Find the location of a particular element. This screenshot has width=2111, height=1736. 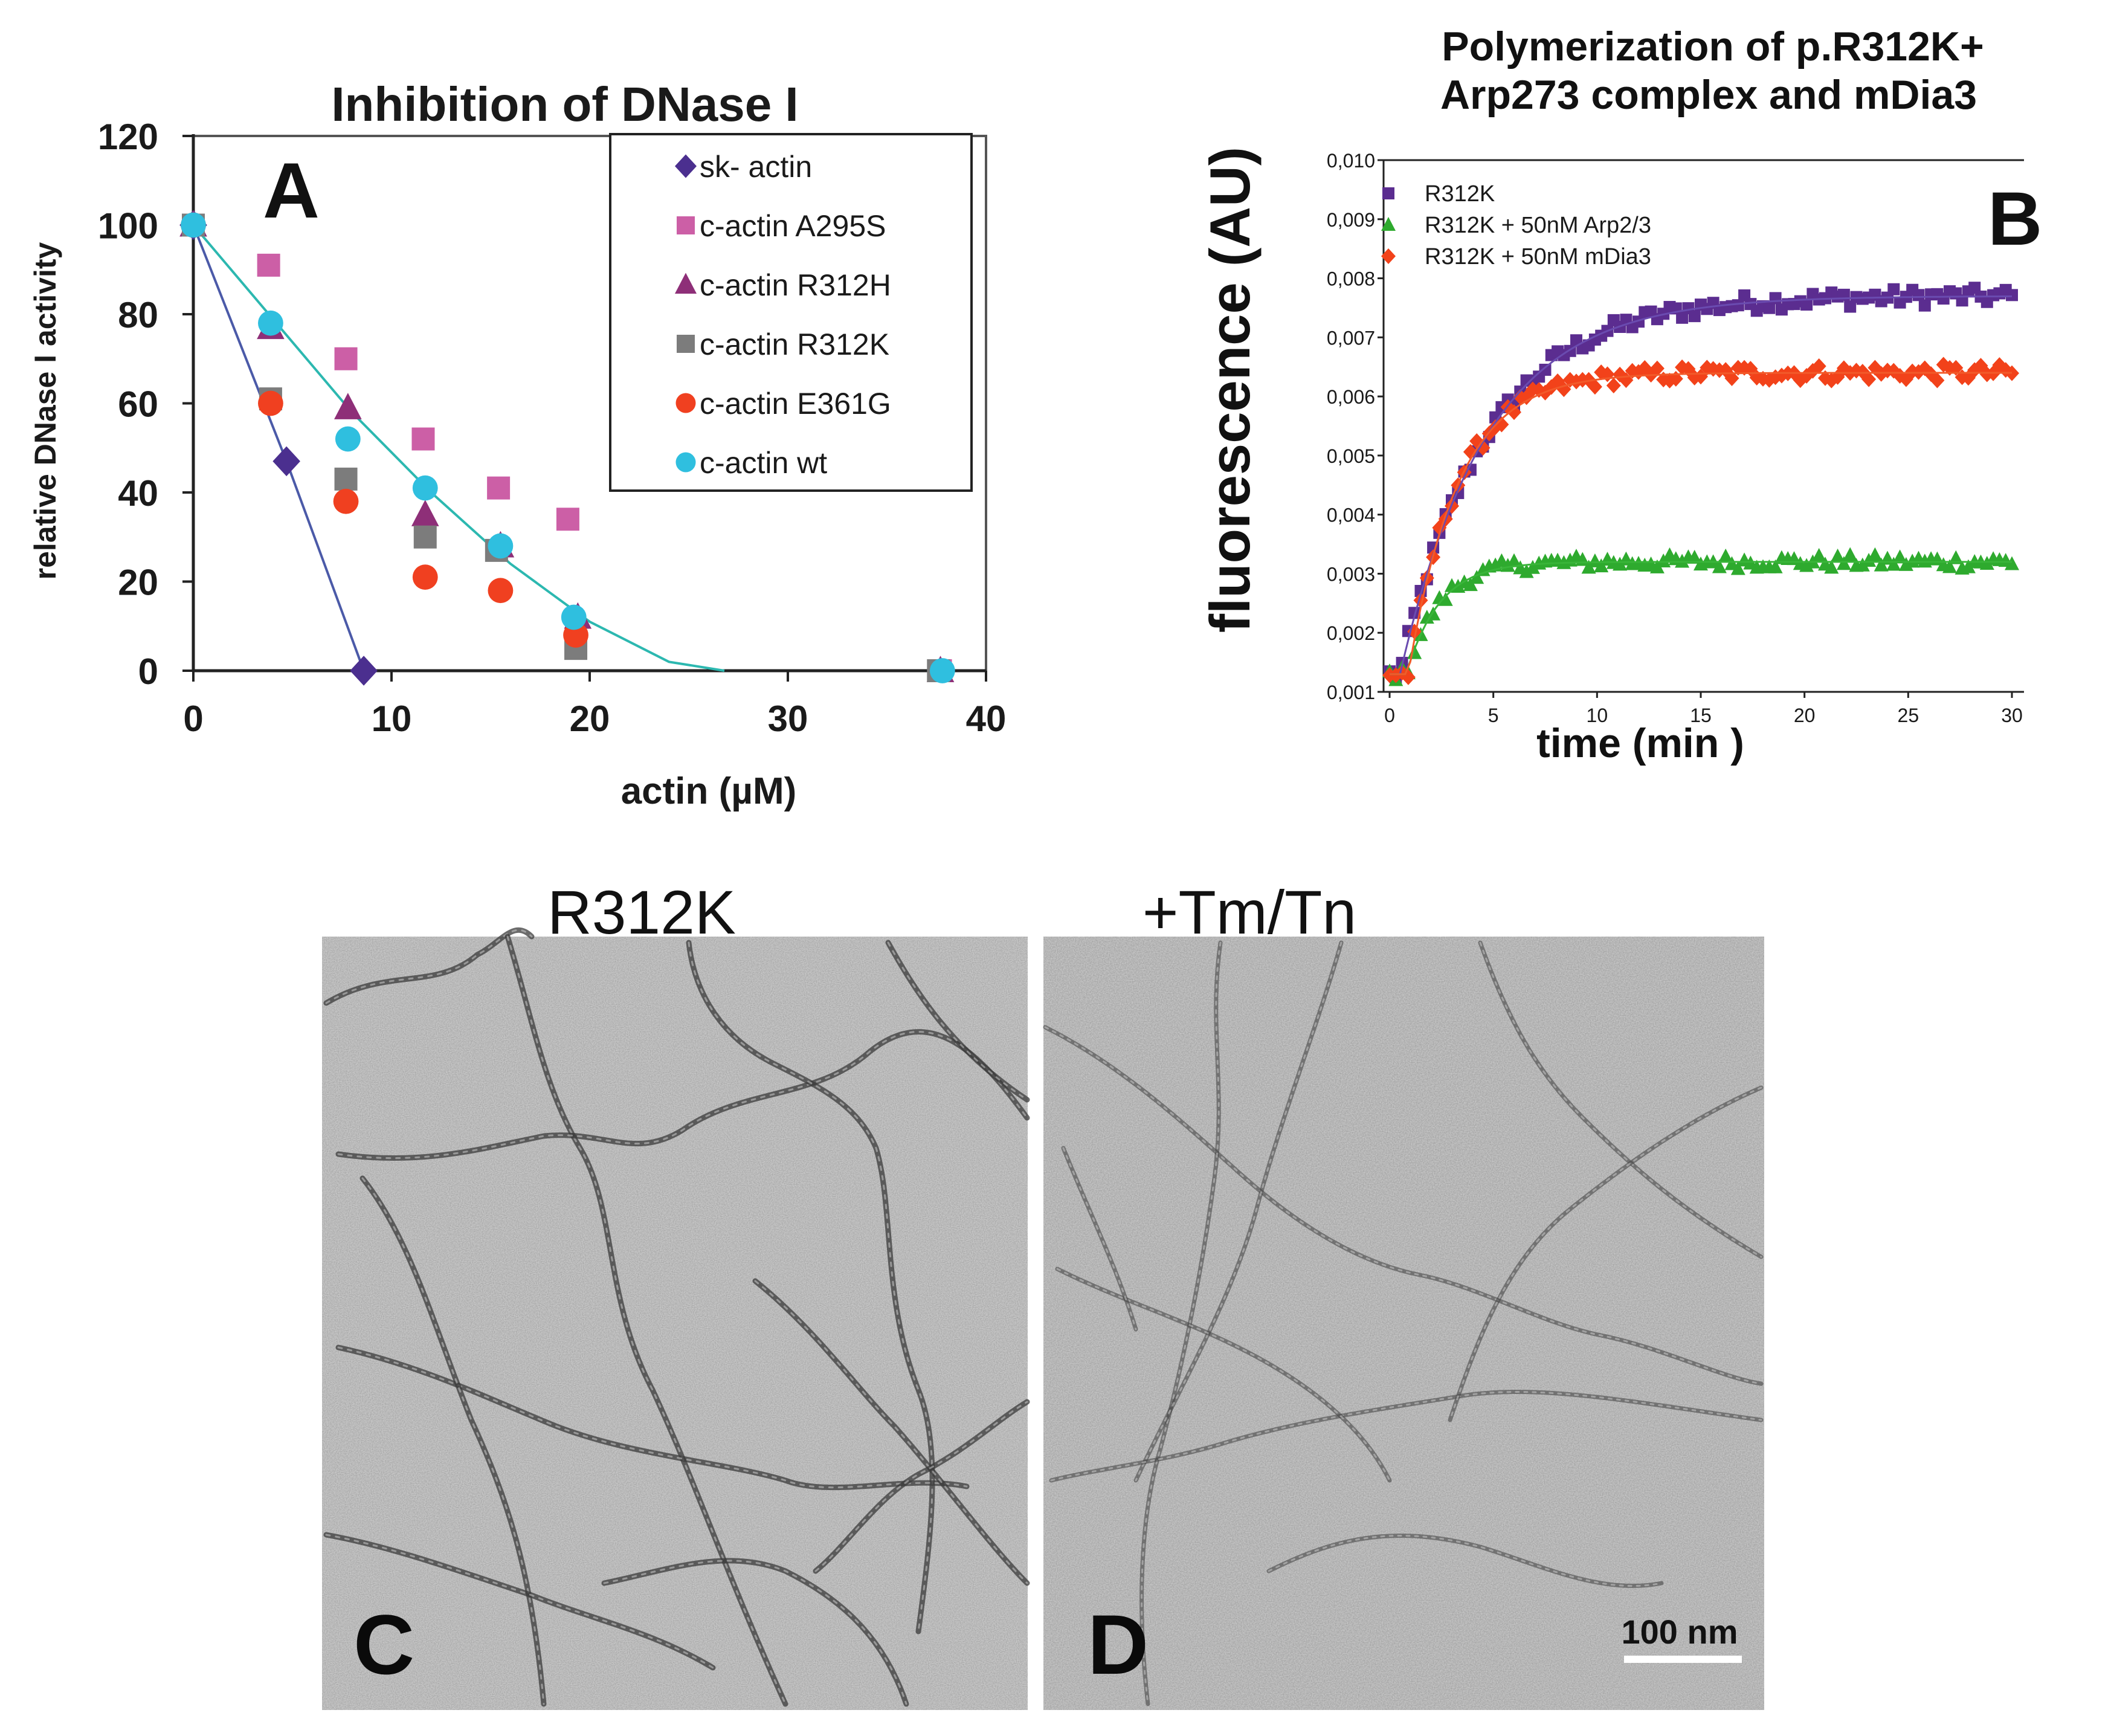

panel-b-x-tick-label: 25 is located at coordinates (1909, 715).